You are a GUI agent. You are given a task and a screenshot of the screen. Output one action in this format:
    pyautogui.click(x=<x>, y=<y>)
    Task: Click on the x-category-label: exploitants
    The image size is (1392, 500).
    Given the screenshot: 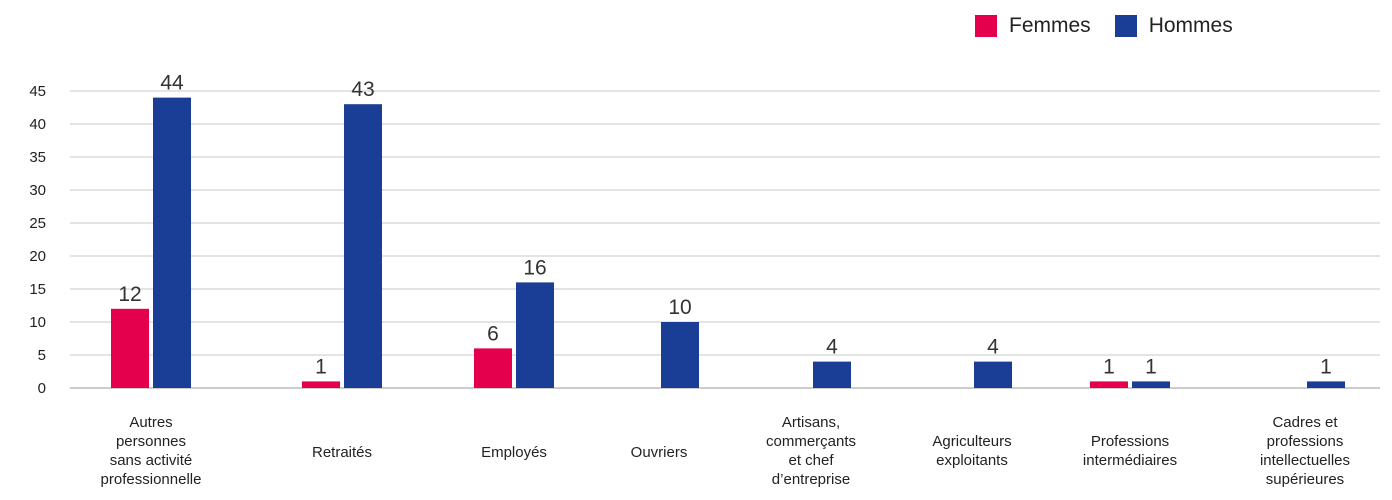 What is the action you would take?
    pyautogui.click(x=972, y=460)
    